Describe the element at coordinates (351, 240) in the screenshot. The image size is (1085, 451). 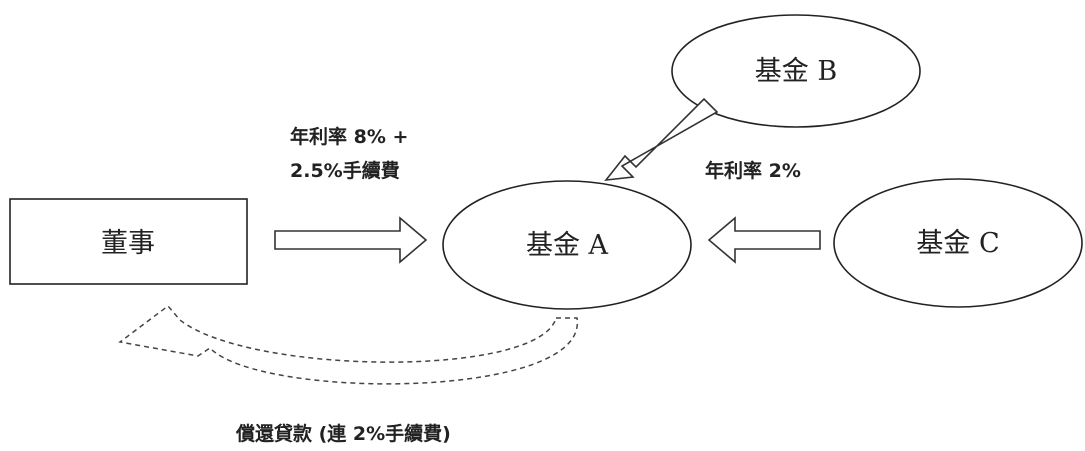
I see `arrow-director-to-fund-a` at that location.